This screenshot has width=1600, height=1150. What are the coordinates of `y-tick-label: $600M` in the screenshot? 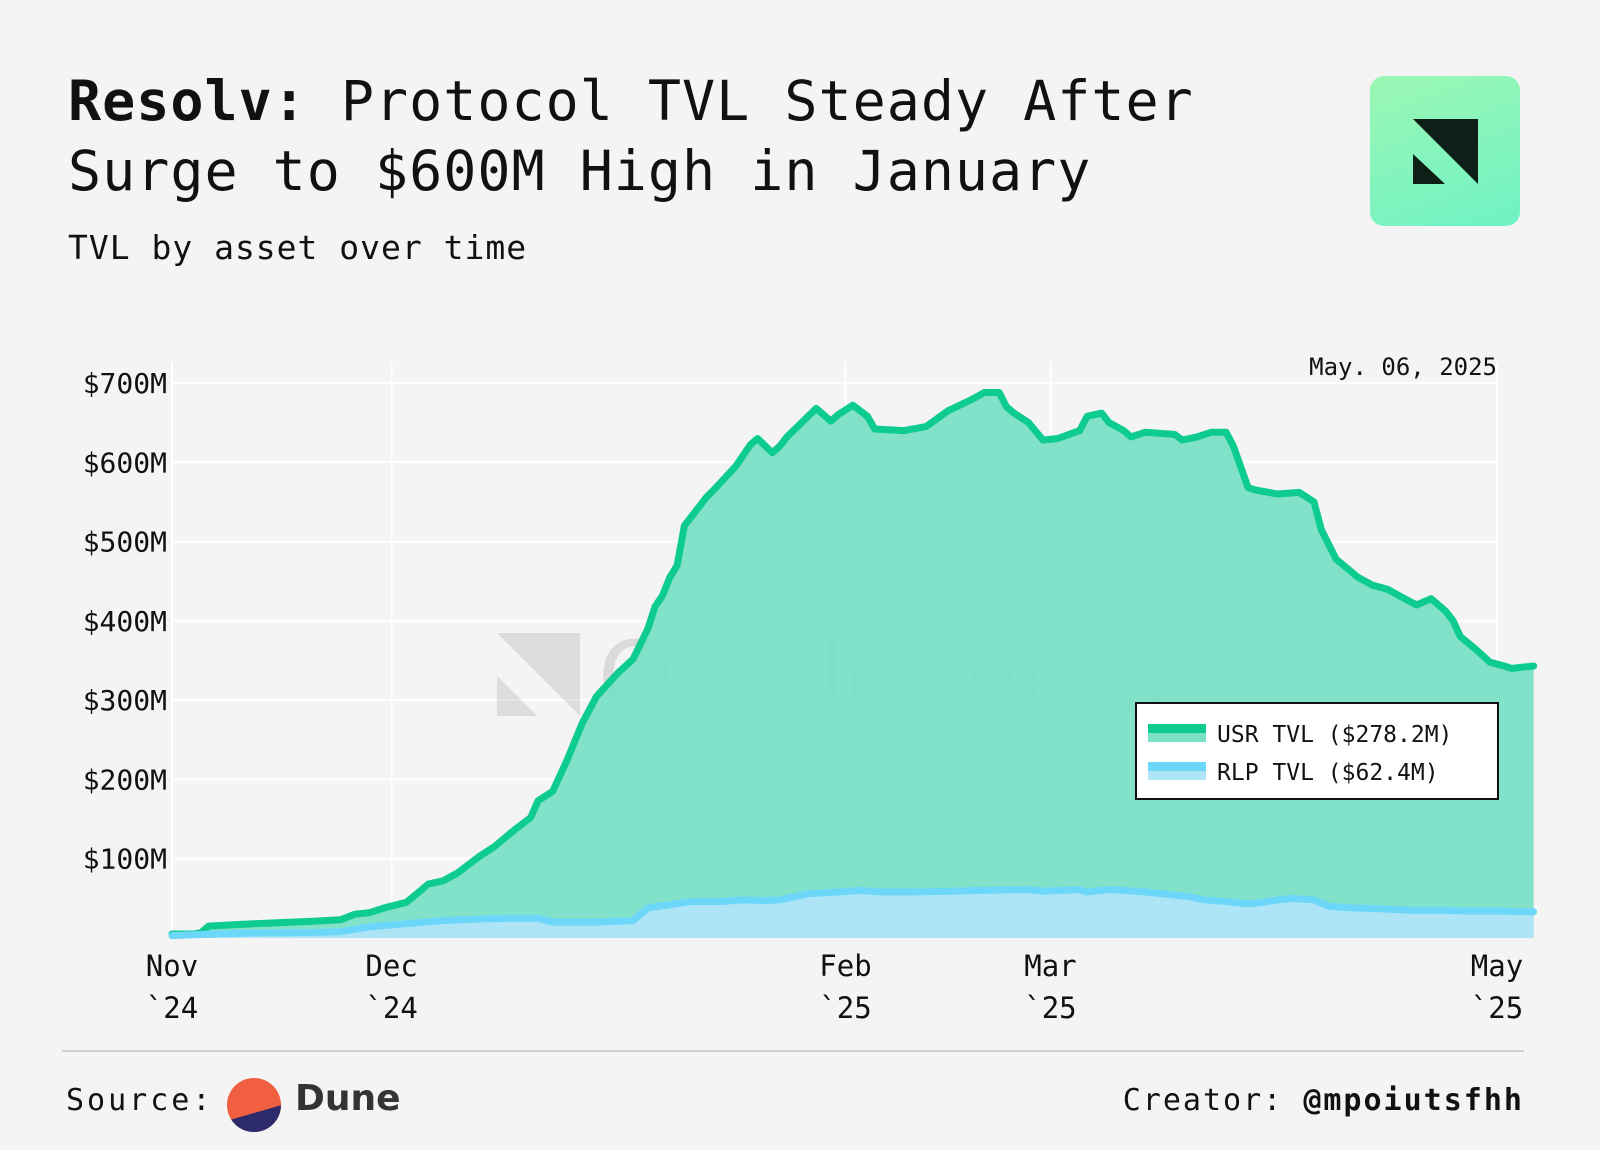 It's located at (125, 462).